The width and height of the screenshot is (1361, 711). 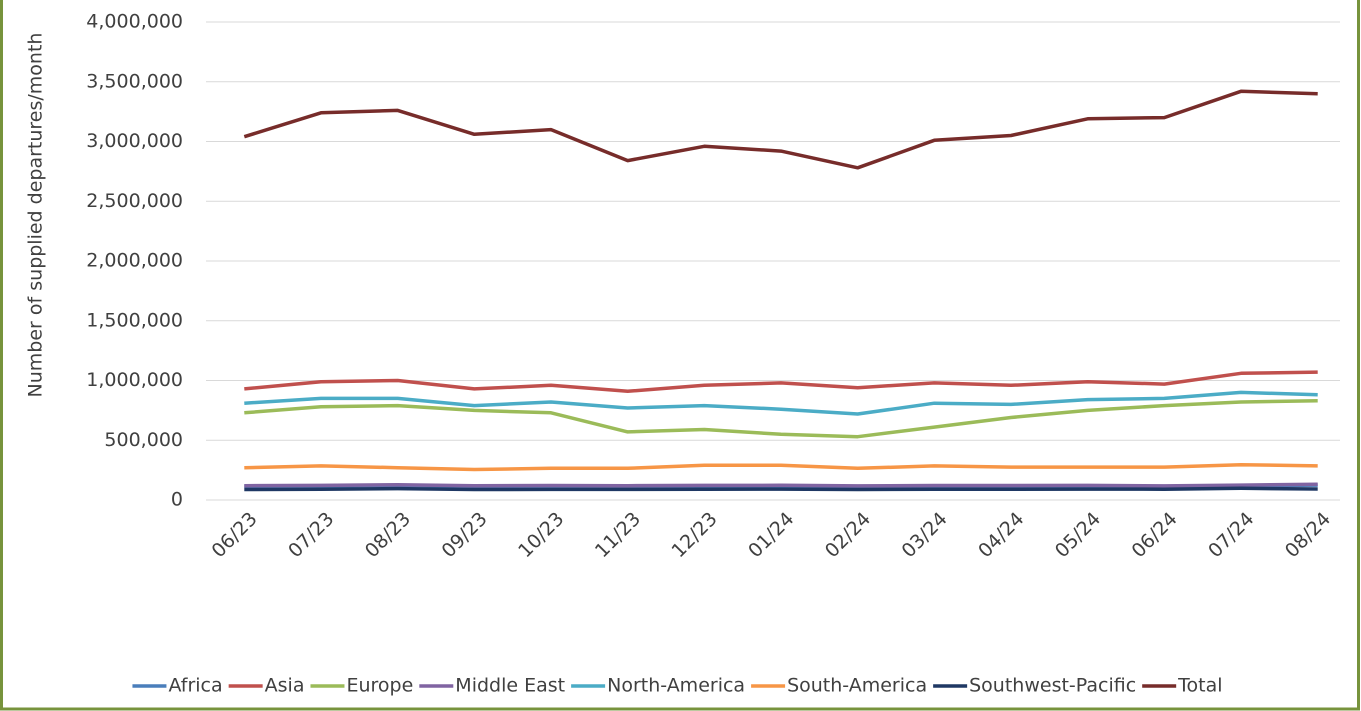 I want to click on x-tick-label: 08/23, so click(x=388, y=535).